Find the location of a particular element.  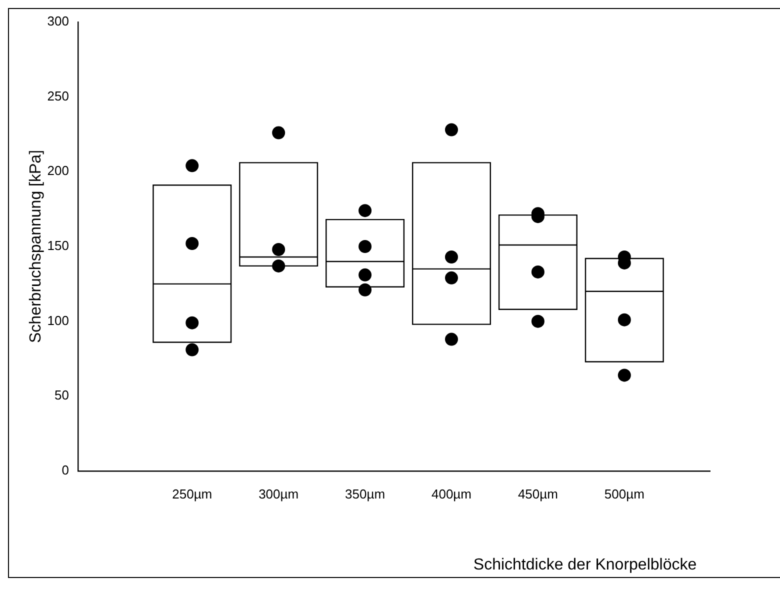

y-tick-label: 0 is located at coordinates (65, 470).